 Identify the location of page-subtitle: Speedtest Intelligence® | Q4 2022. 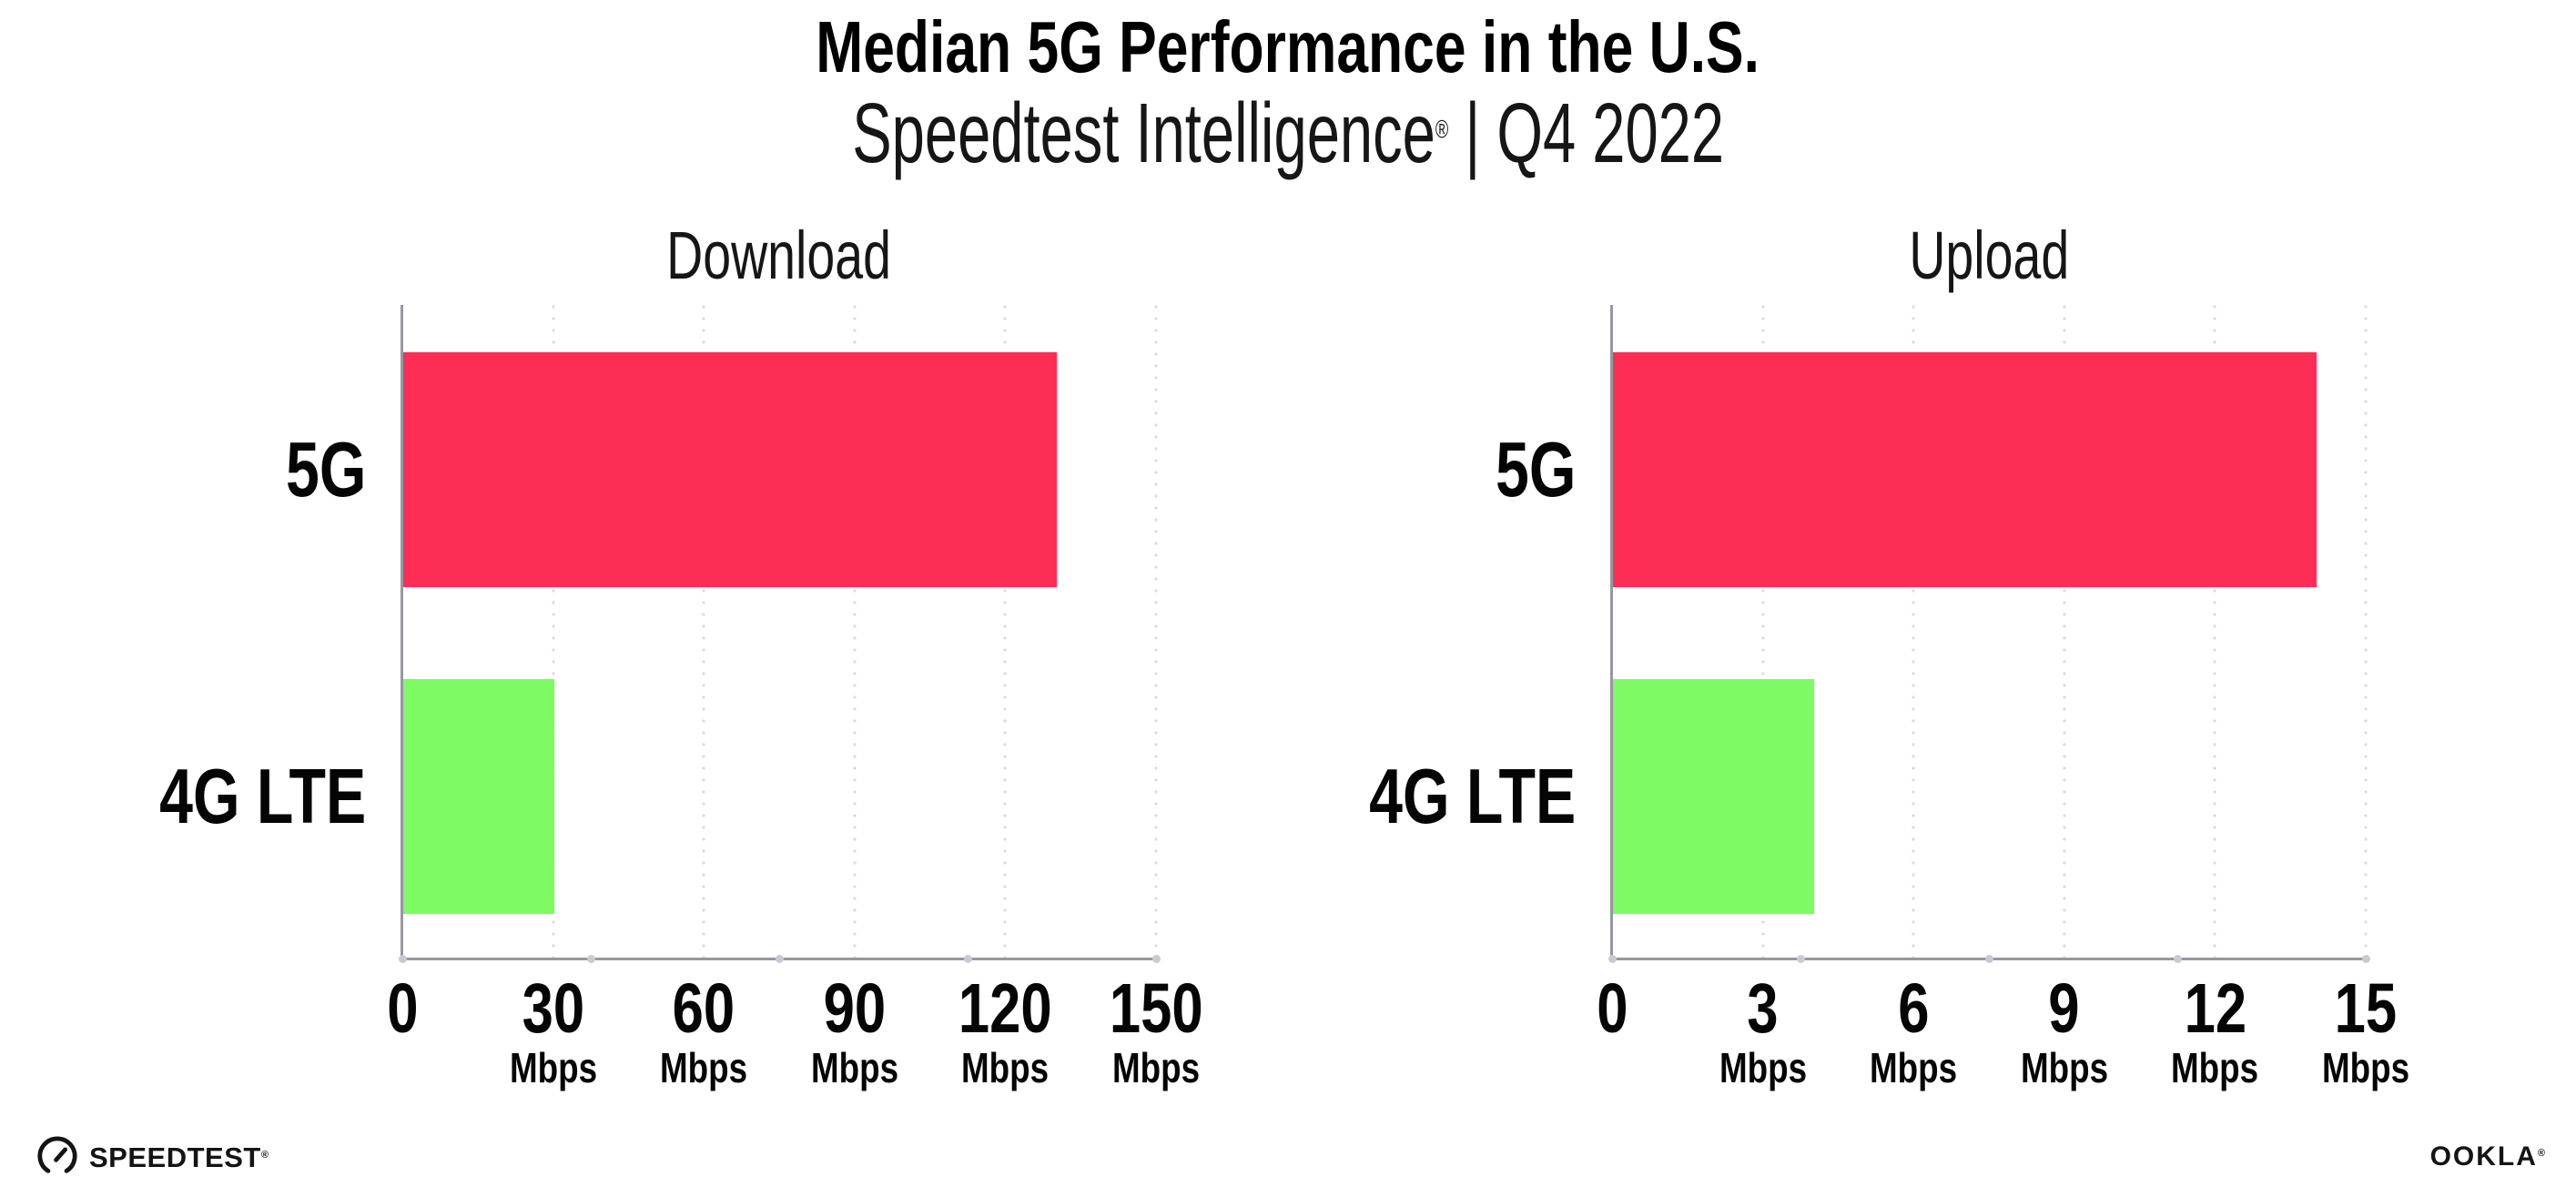
(1288, 134).